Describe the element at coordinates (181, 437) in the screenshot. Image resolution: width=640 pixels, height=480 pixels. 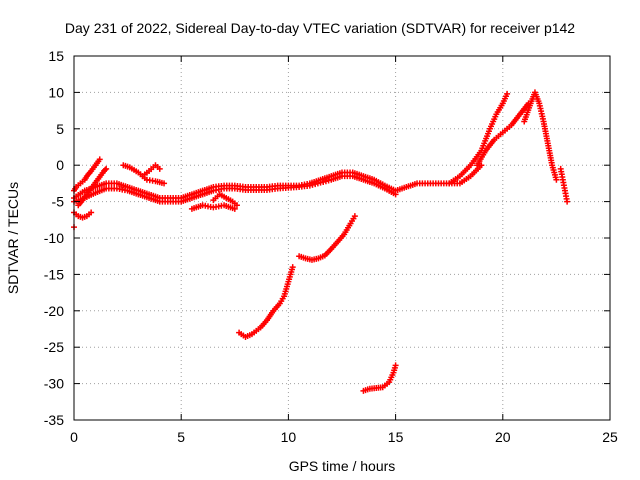
I see `x-tick-label: 5` at that location.